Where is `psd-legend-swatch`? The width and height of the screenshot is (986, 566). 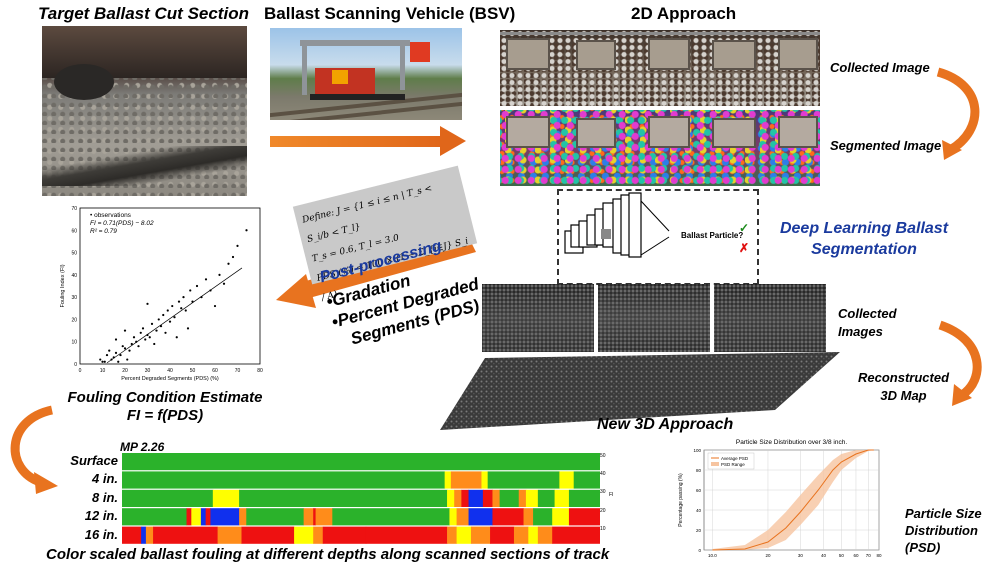 psd-legend-swatch is located at coordinates (715, 464).